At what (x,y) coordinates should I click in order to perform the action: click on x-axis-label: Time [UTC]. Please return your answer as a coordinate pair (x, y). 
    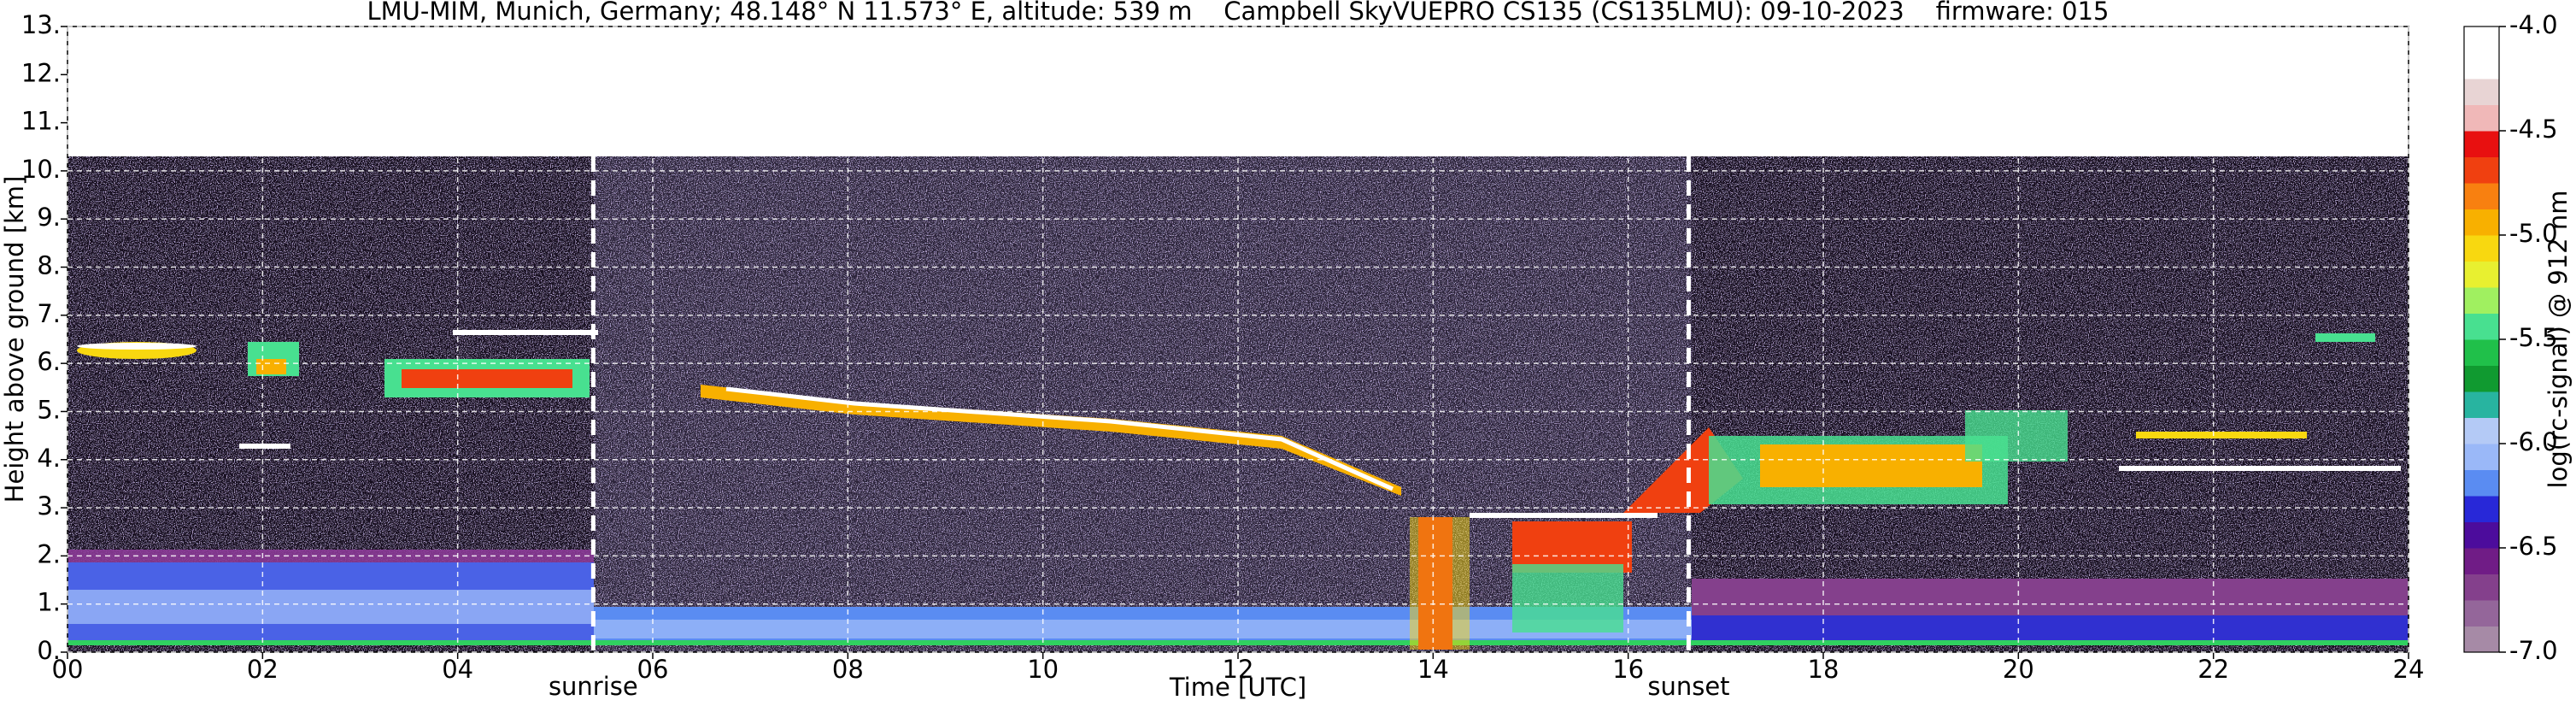
    Looking at the image, I should click on (1237, 687).